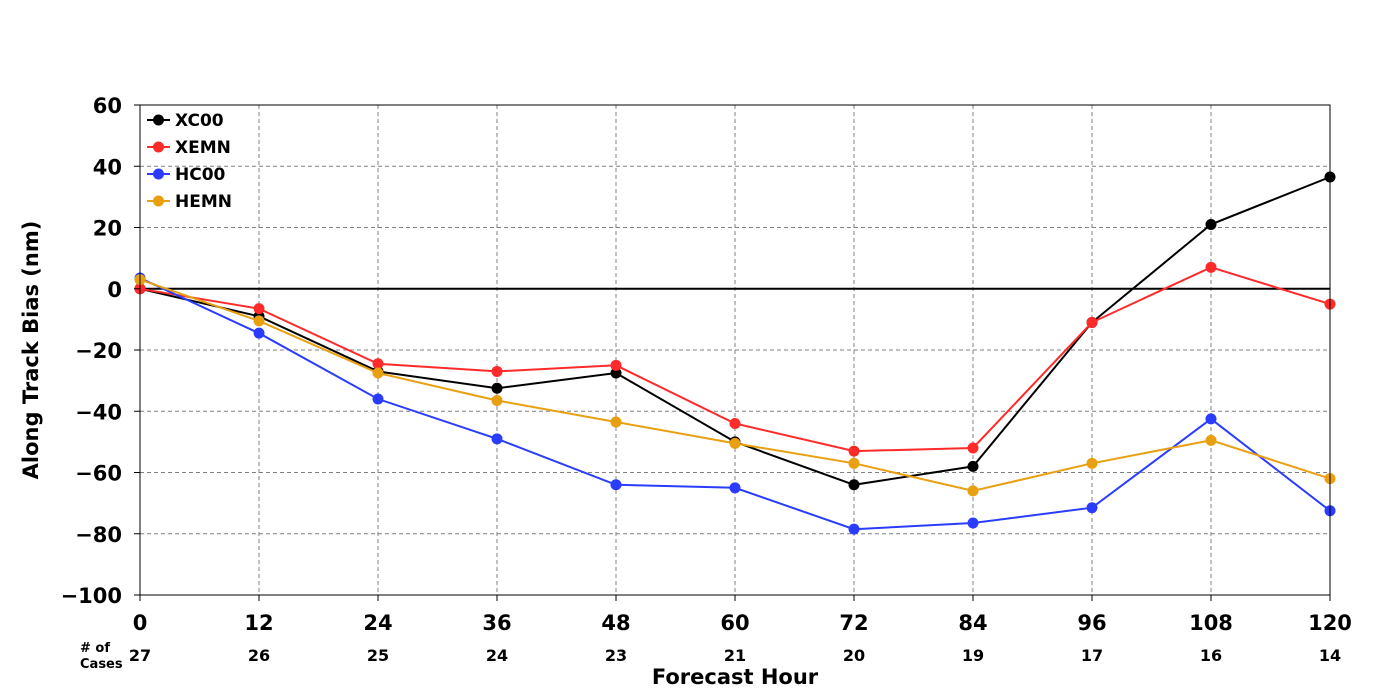  Describe the element at coordinates (735, 677) in the screenshot. I see `x-axis-title: Forecast Hour` at that location.